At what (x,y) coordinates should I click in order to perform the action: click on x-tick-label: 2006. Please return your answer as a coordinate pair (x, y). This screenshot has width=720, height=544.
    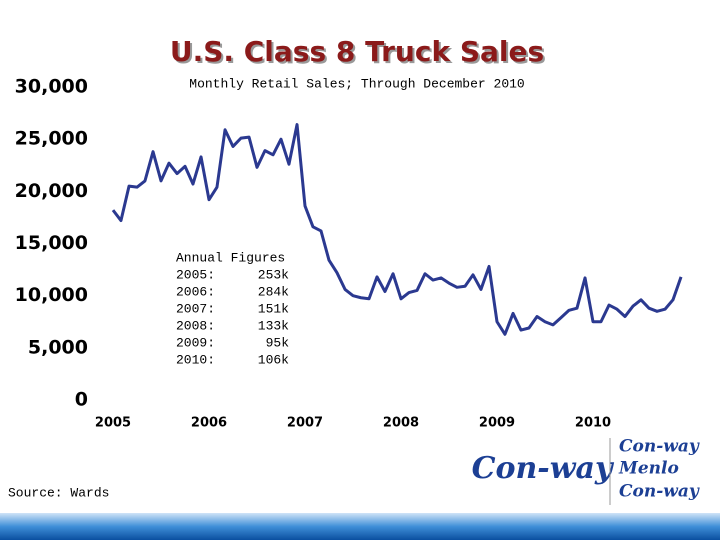
    Looking at the image, I should click on (209, 423).